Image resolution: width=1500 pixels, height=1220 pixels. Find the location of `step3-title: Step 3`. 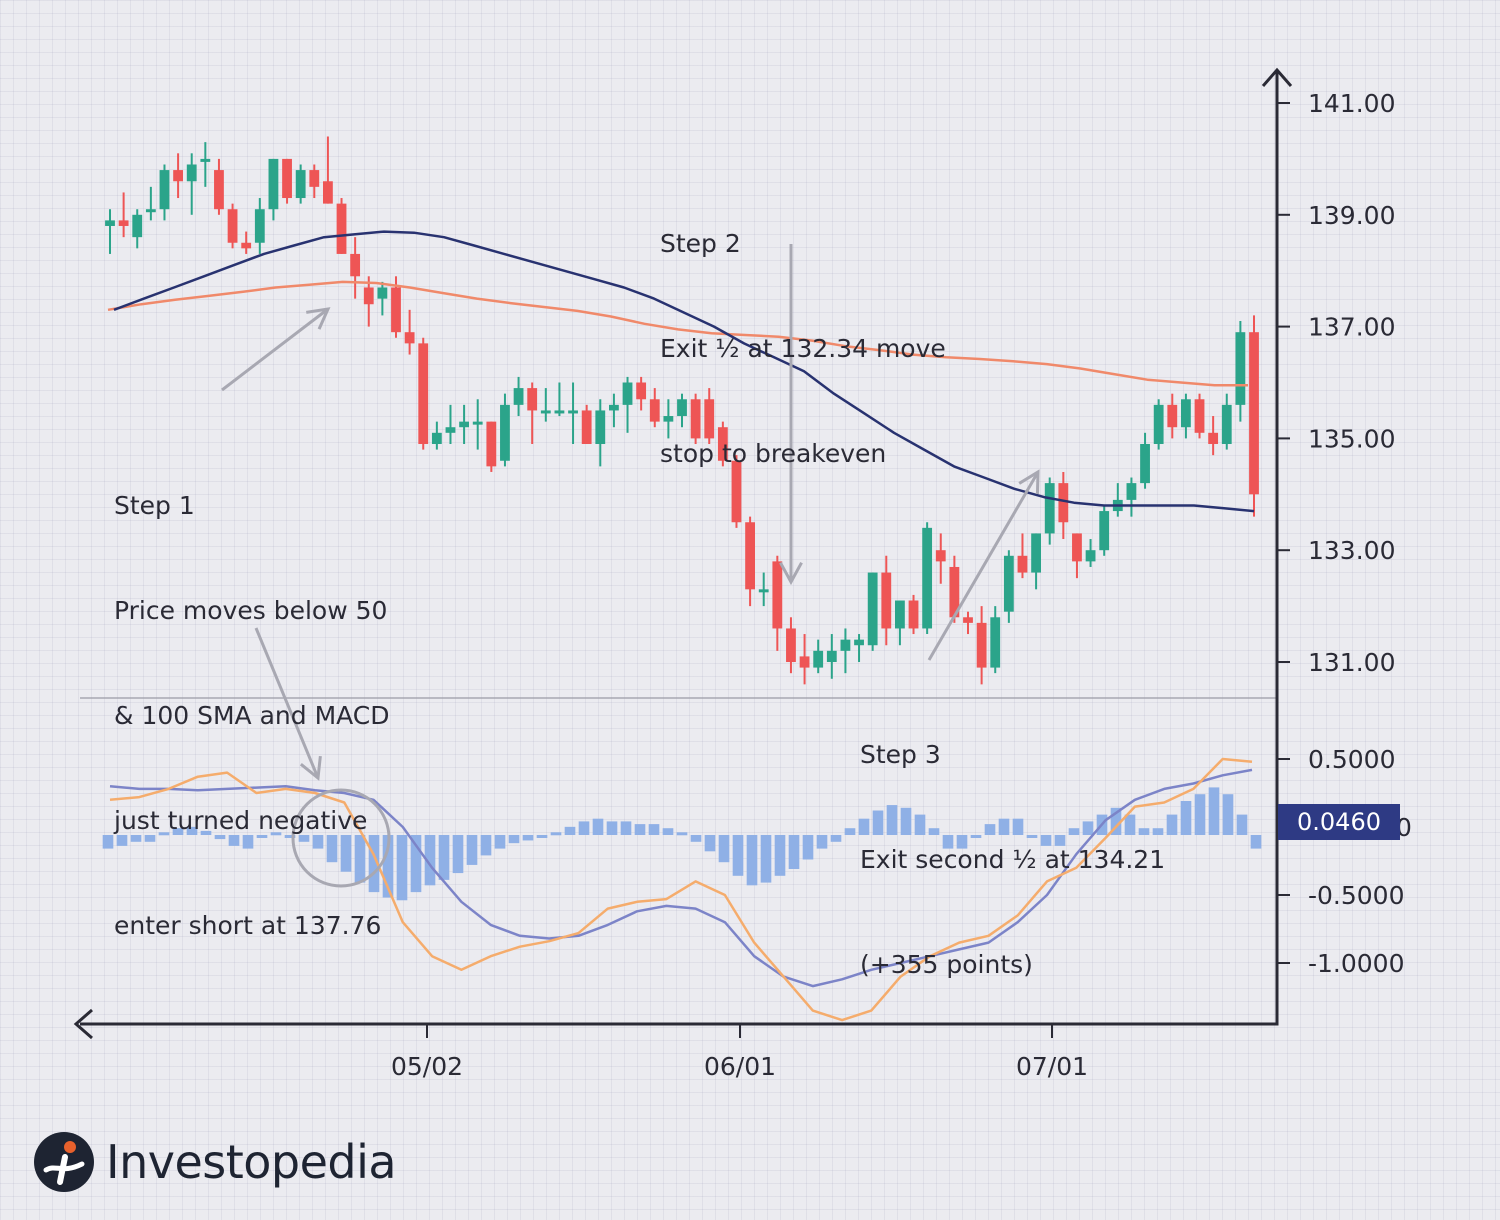

step3-title: Step 3 is located at coordinates (900, 754).